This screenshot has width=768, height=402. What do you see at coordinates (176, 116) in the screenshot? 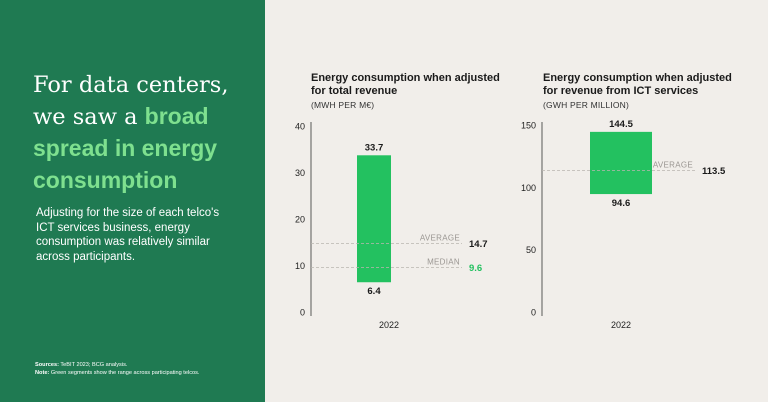
I see `headline-accent-word: broad` at bounding box center [176, 116].